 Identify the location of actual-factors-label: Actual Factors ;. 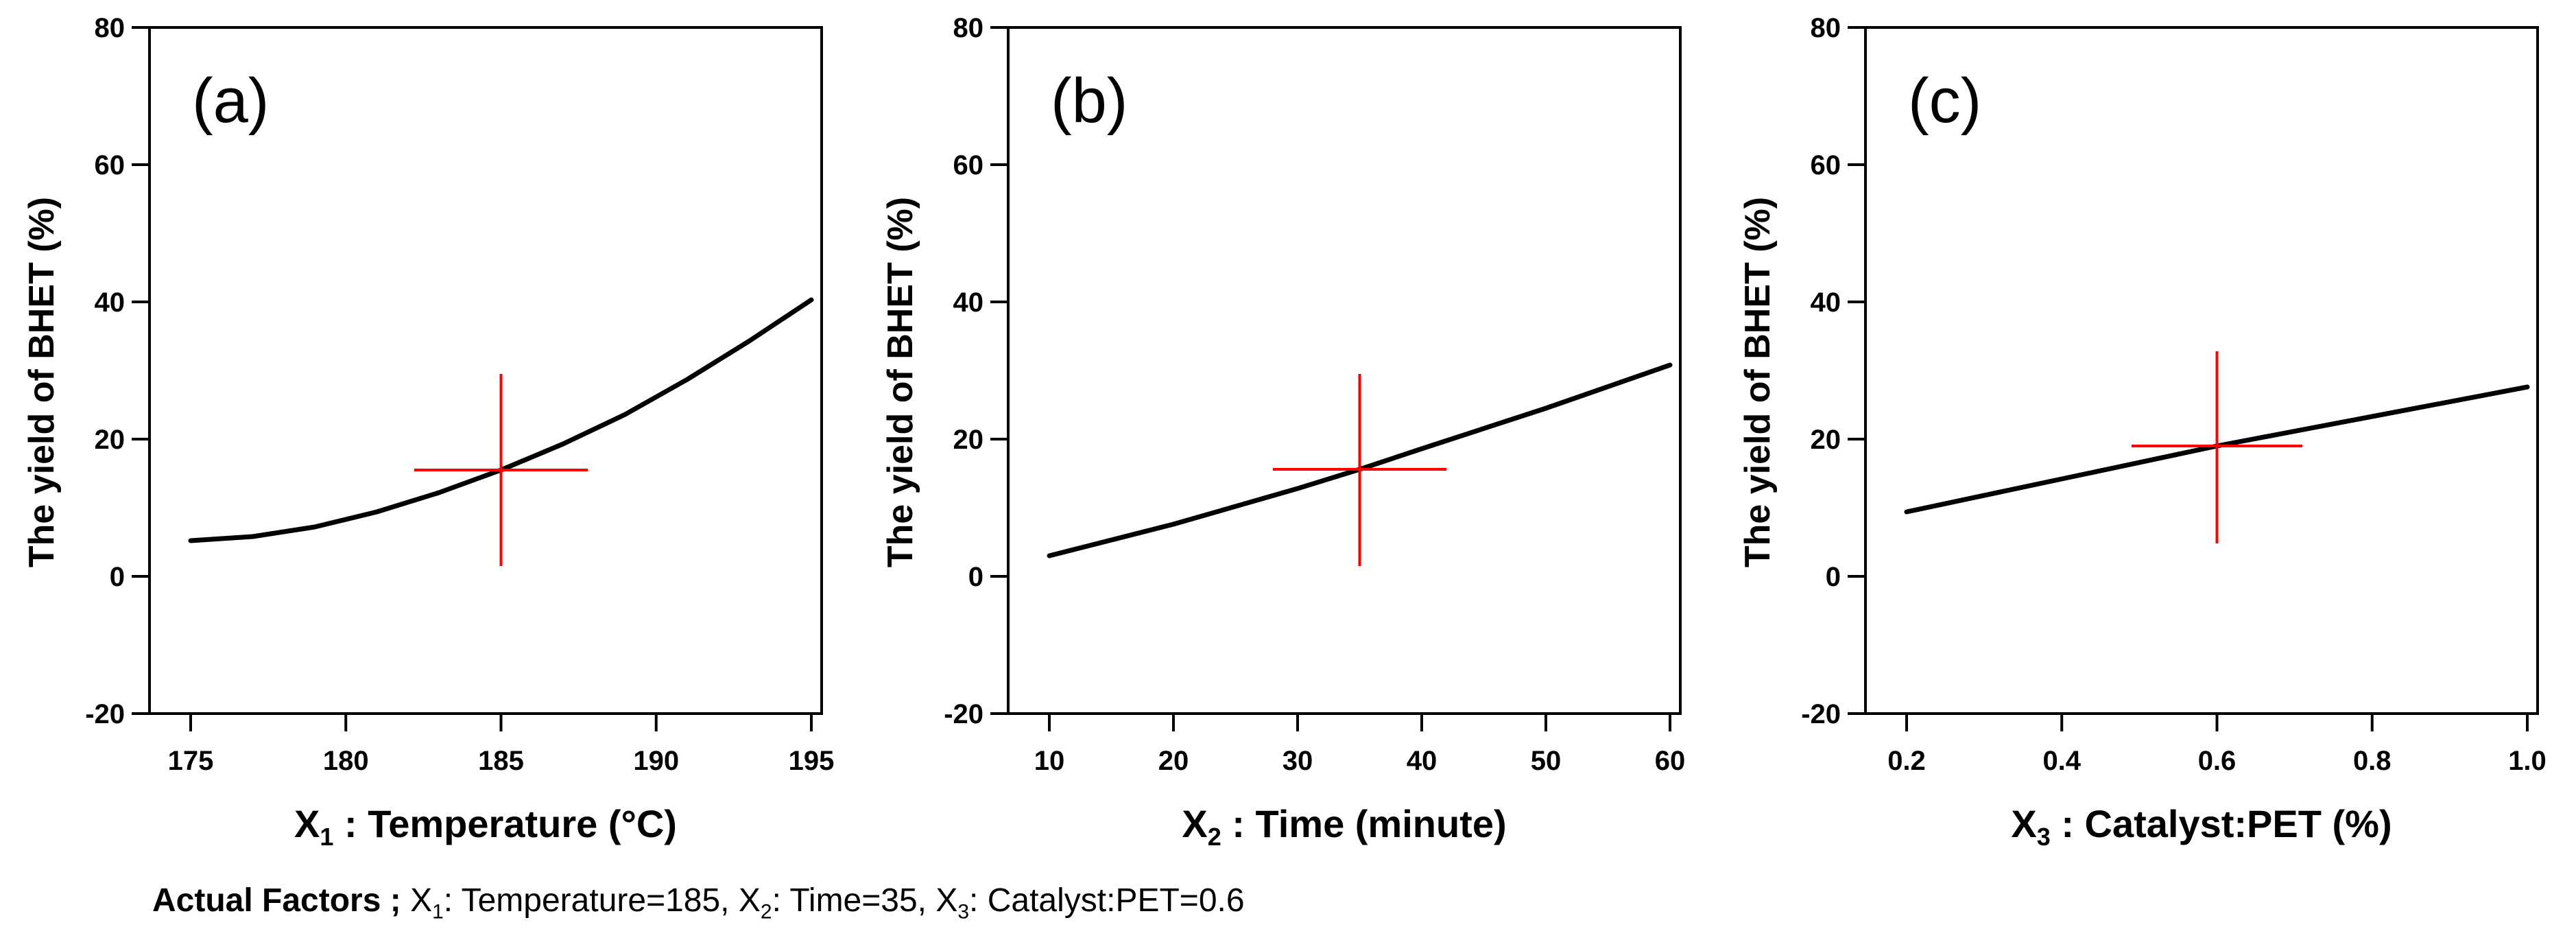
(276, 901).